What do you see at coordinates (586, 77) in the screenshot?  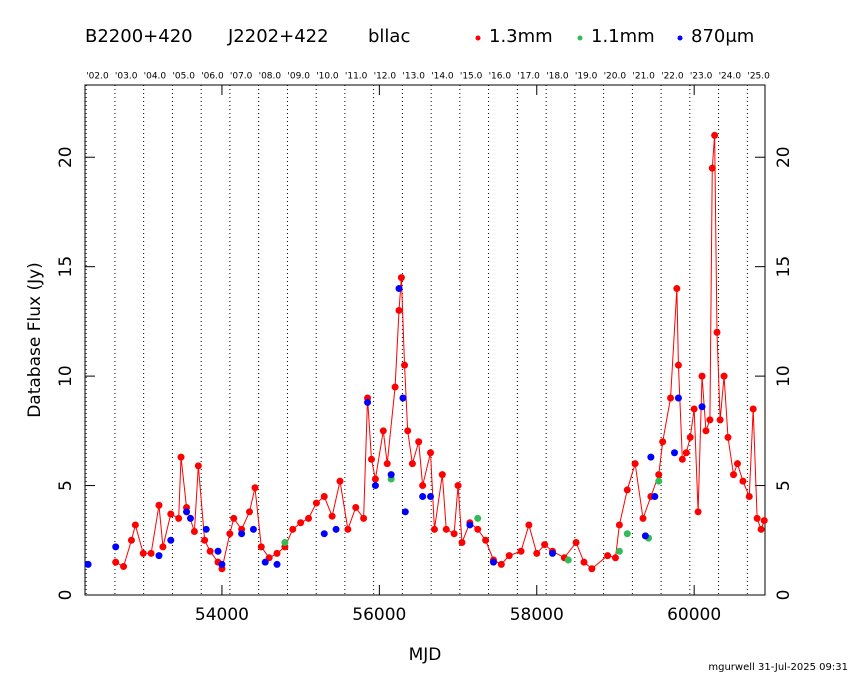 I see `year-label: '19.0` at bounding box center [586, 77].